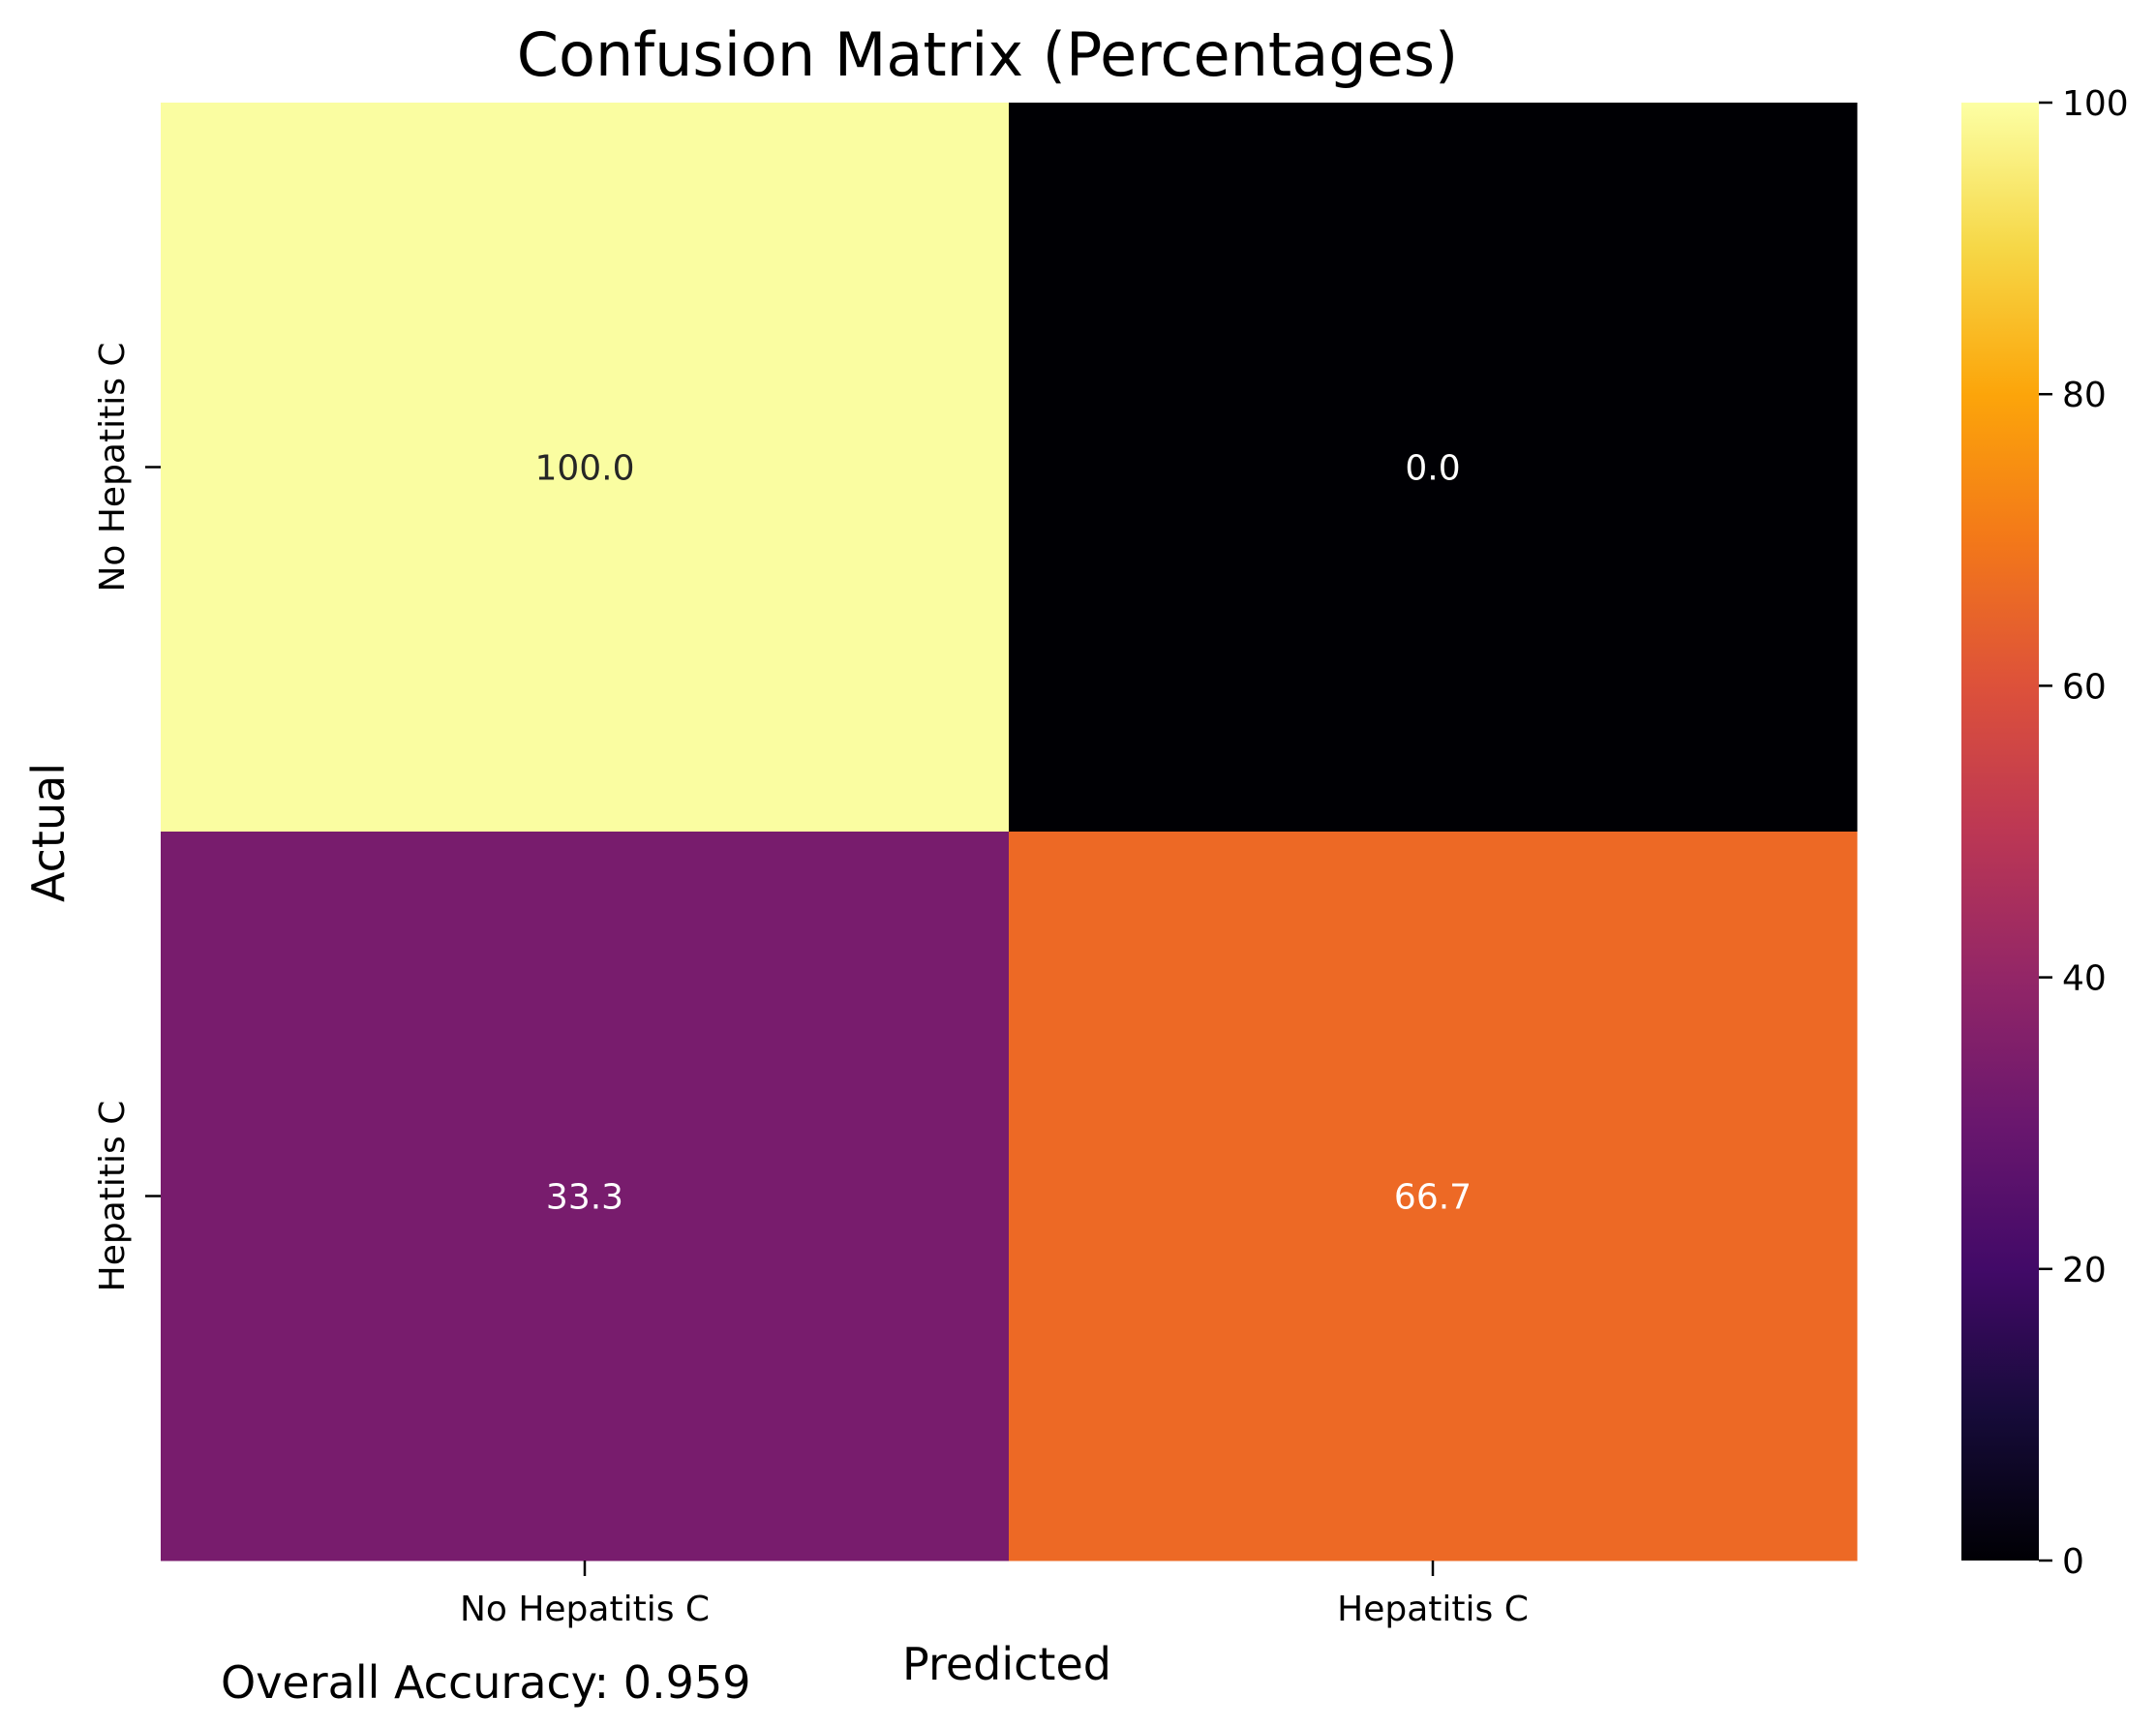  What do you see at coordinates (2085, 395) in the screenshot?
I see `colorbar-tick-label-4: 80` at bounding box center [2085, 395].